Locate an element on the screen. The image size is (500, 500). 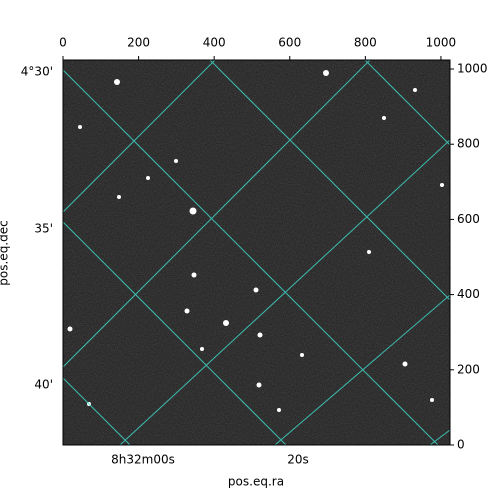
y-tick-label: 1000 is located at coordinates (472, 69).